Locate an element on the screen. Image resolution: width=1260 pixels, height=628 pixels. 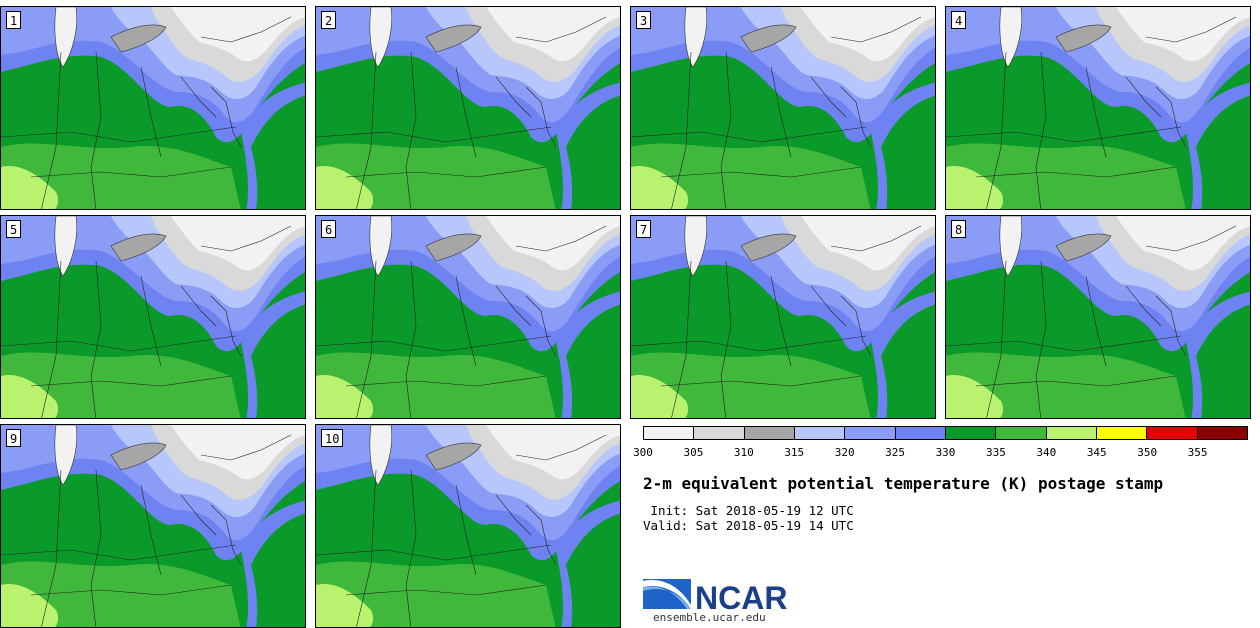
ncar-logo: NCAR is located at coordinates (718, 593).